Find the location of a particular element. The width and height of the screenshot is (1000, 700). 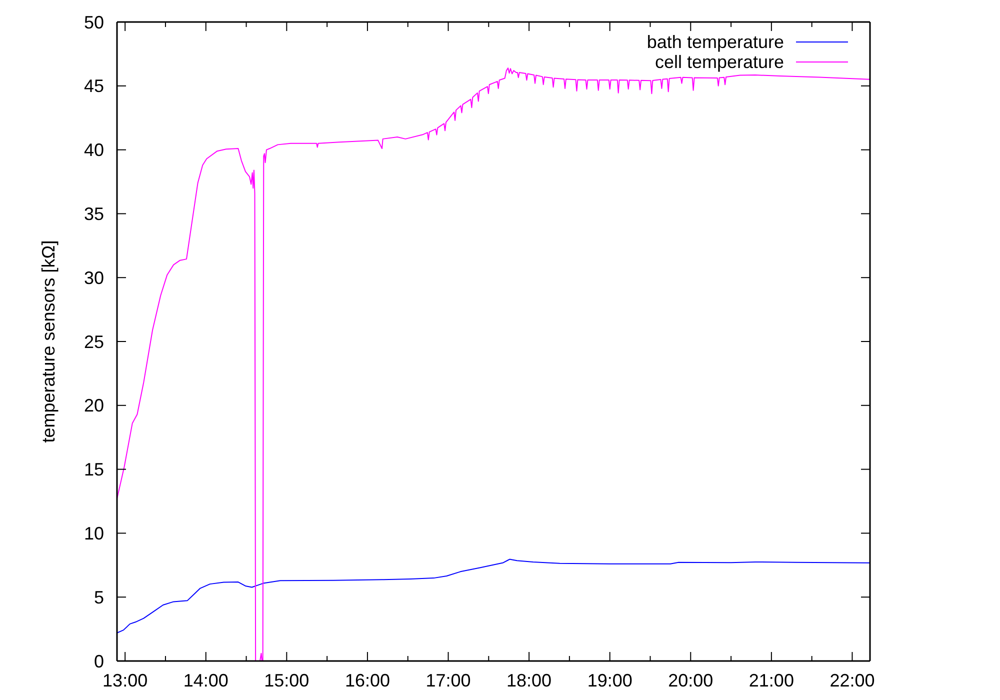

x-tick-label: 15:00 is located at coordinates (287, 680).